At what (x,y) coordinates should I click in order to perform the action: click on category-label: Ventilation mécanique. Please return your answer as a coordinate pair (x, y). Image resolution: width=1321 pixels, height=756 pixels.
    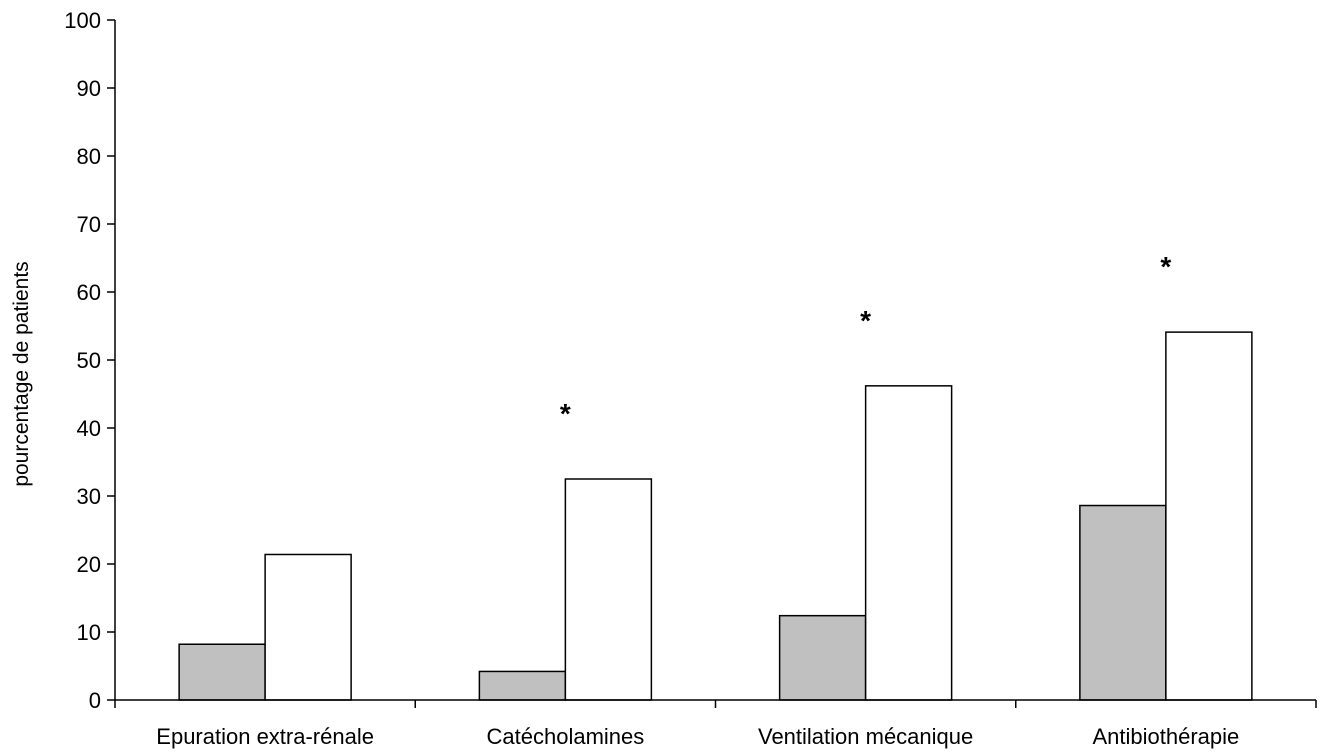
    Looking at the image, I should click on (865, 736).